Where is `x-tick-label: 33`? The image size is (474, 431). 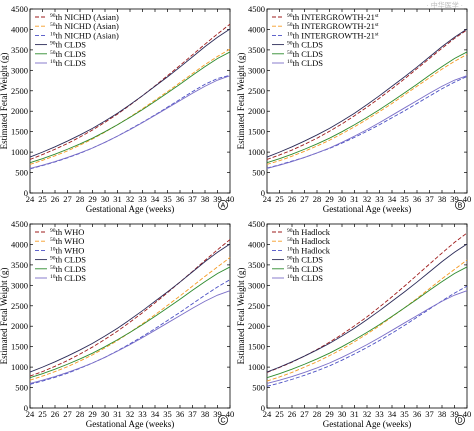
x-tick-label: 33 is located at coordinates (379, 414).